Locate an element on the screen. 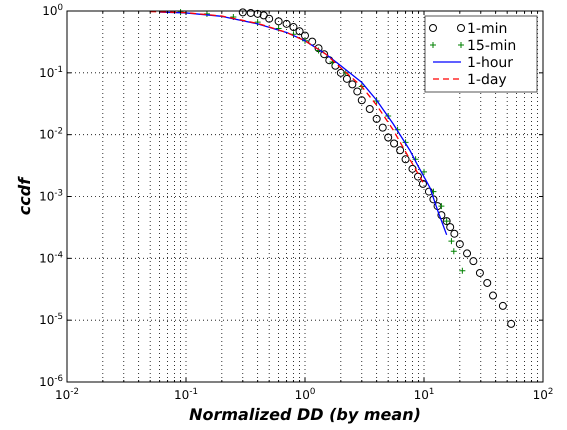 The width and height of the screenshot is (567, 430). legend-label: 1-day is located at coordinates (487, 80).